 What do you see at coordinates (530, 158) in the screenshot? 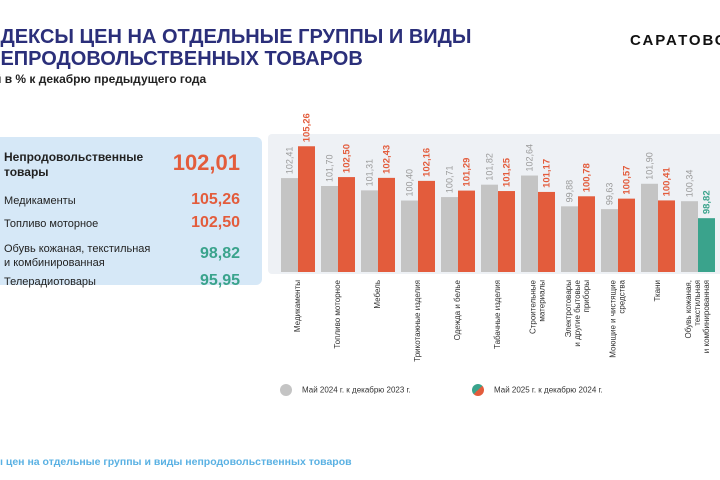
I see `data-label: 102,64` at bounding box center [530, 158].